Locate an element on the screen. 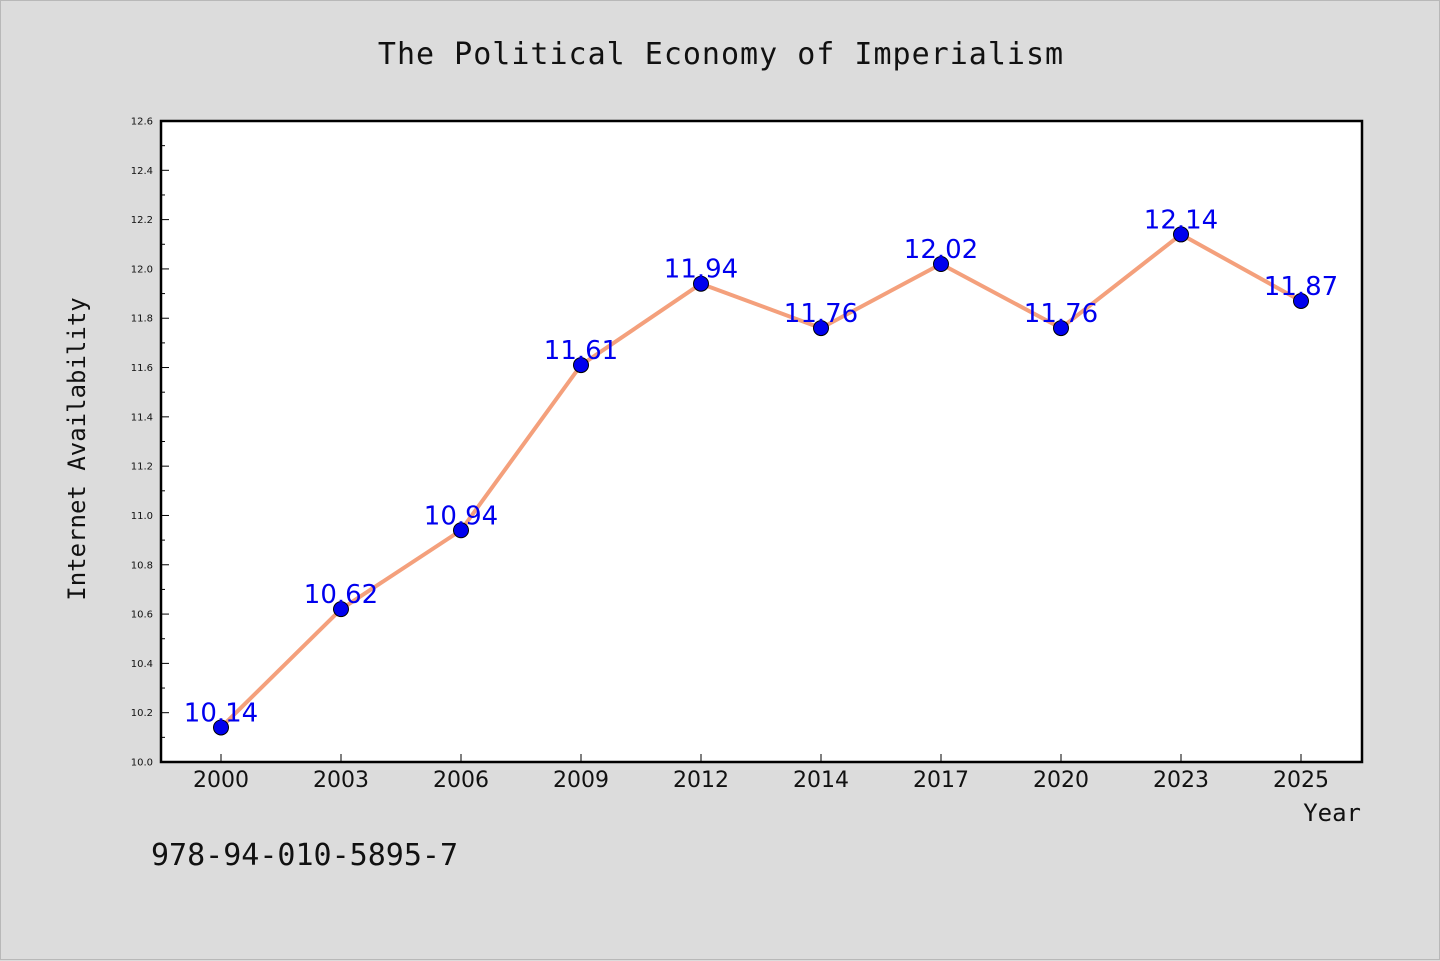  x-tick-label: 2020 is located at coordinates (1061, 780).